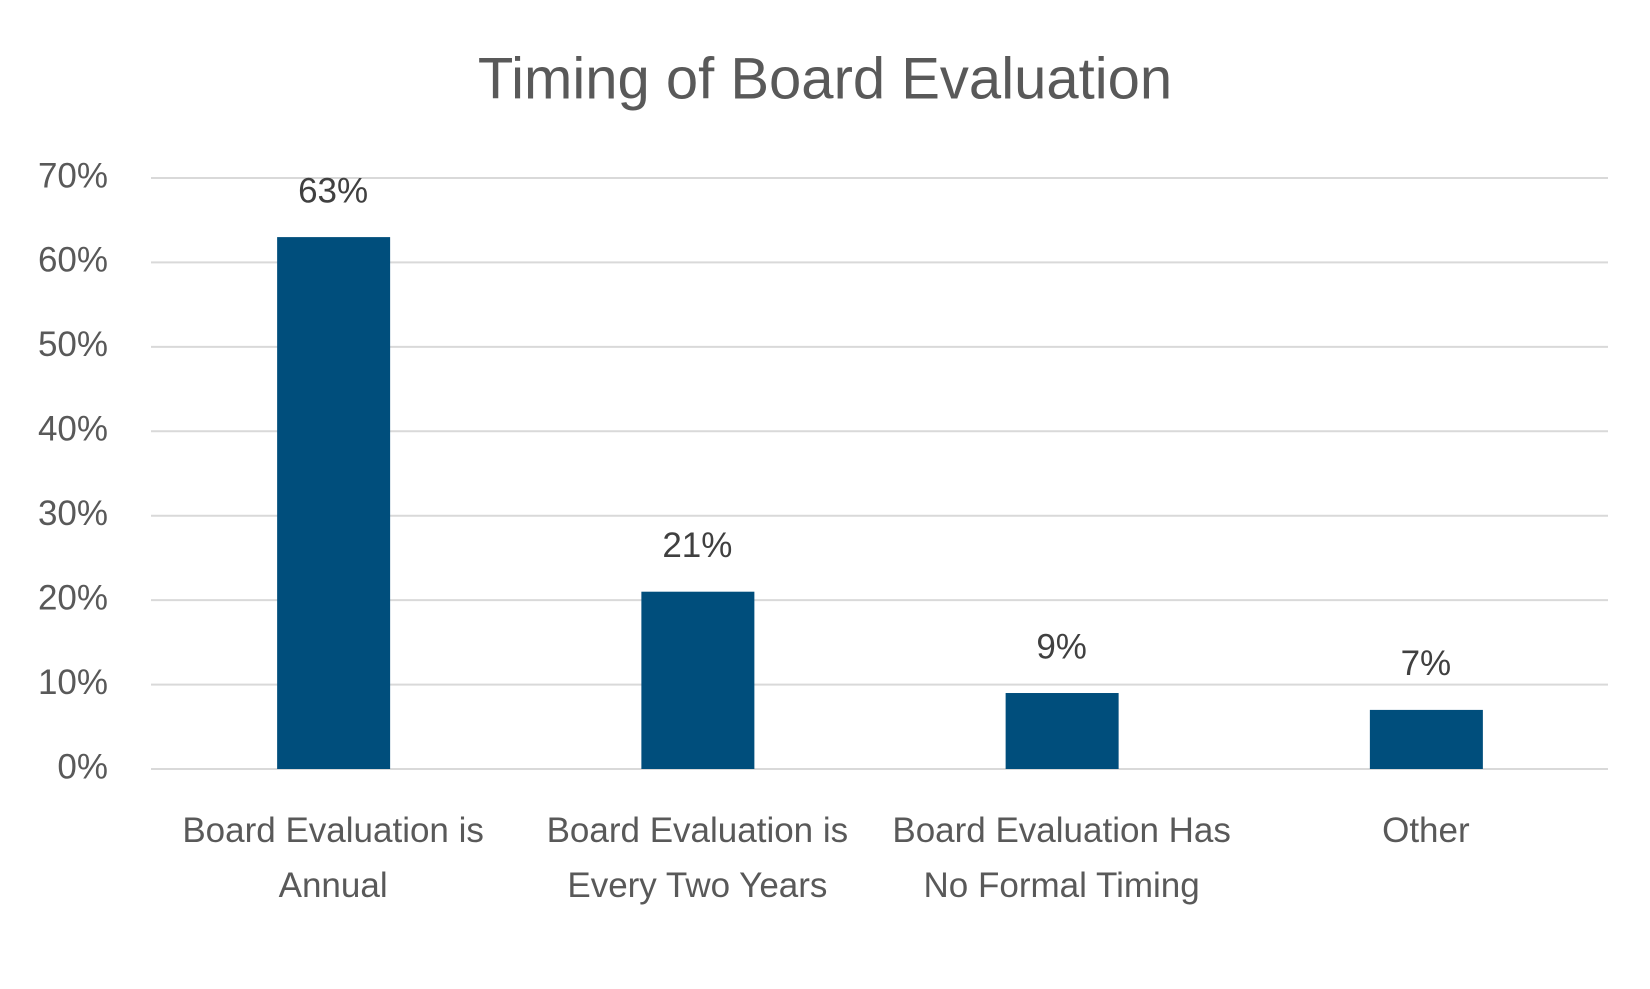 The width and height of the screenshot is (1650, 989). Describe the element at coordinates (697, 545) in the screenshot. I see `data-label: 21%` at that location.